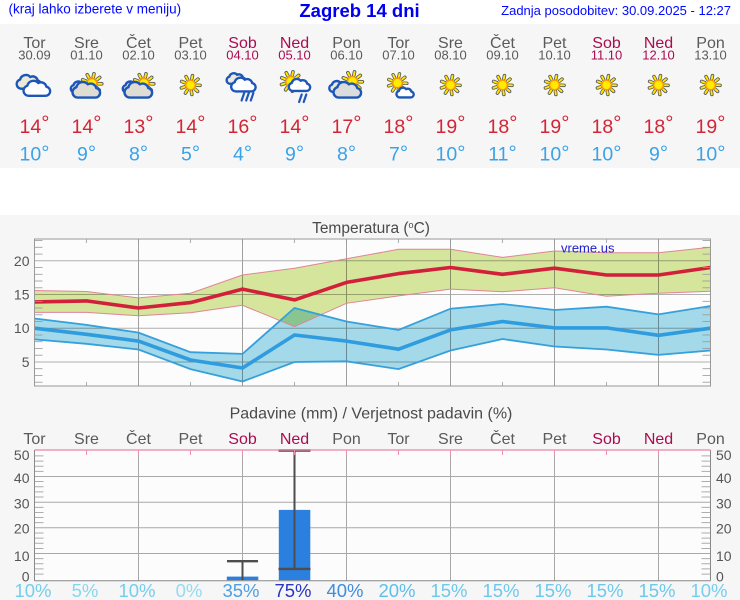  I want to click on svg-text: 75%, so click(292, 590).